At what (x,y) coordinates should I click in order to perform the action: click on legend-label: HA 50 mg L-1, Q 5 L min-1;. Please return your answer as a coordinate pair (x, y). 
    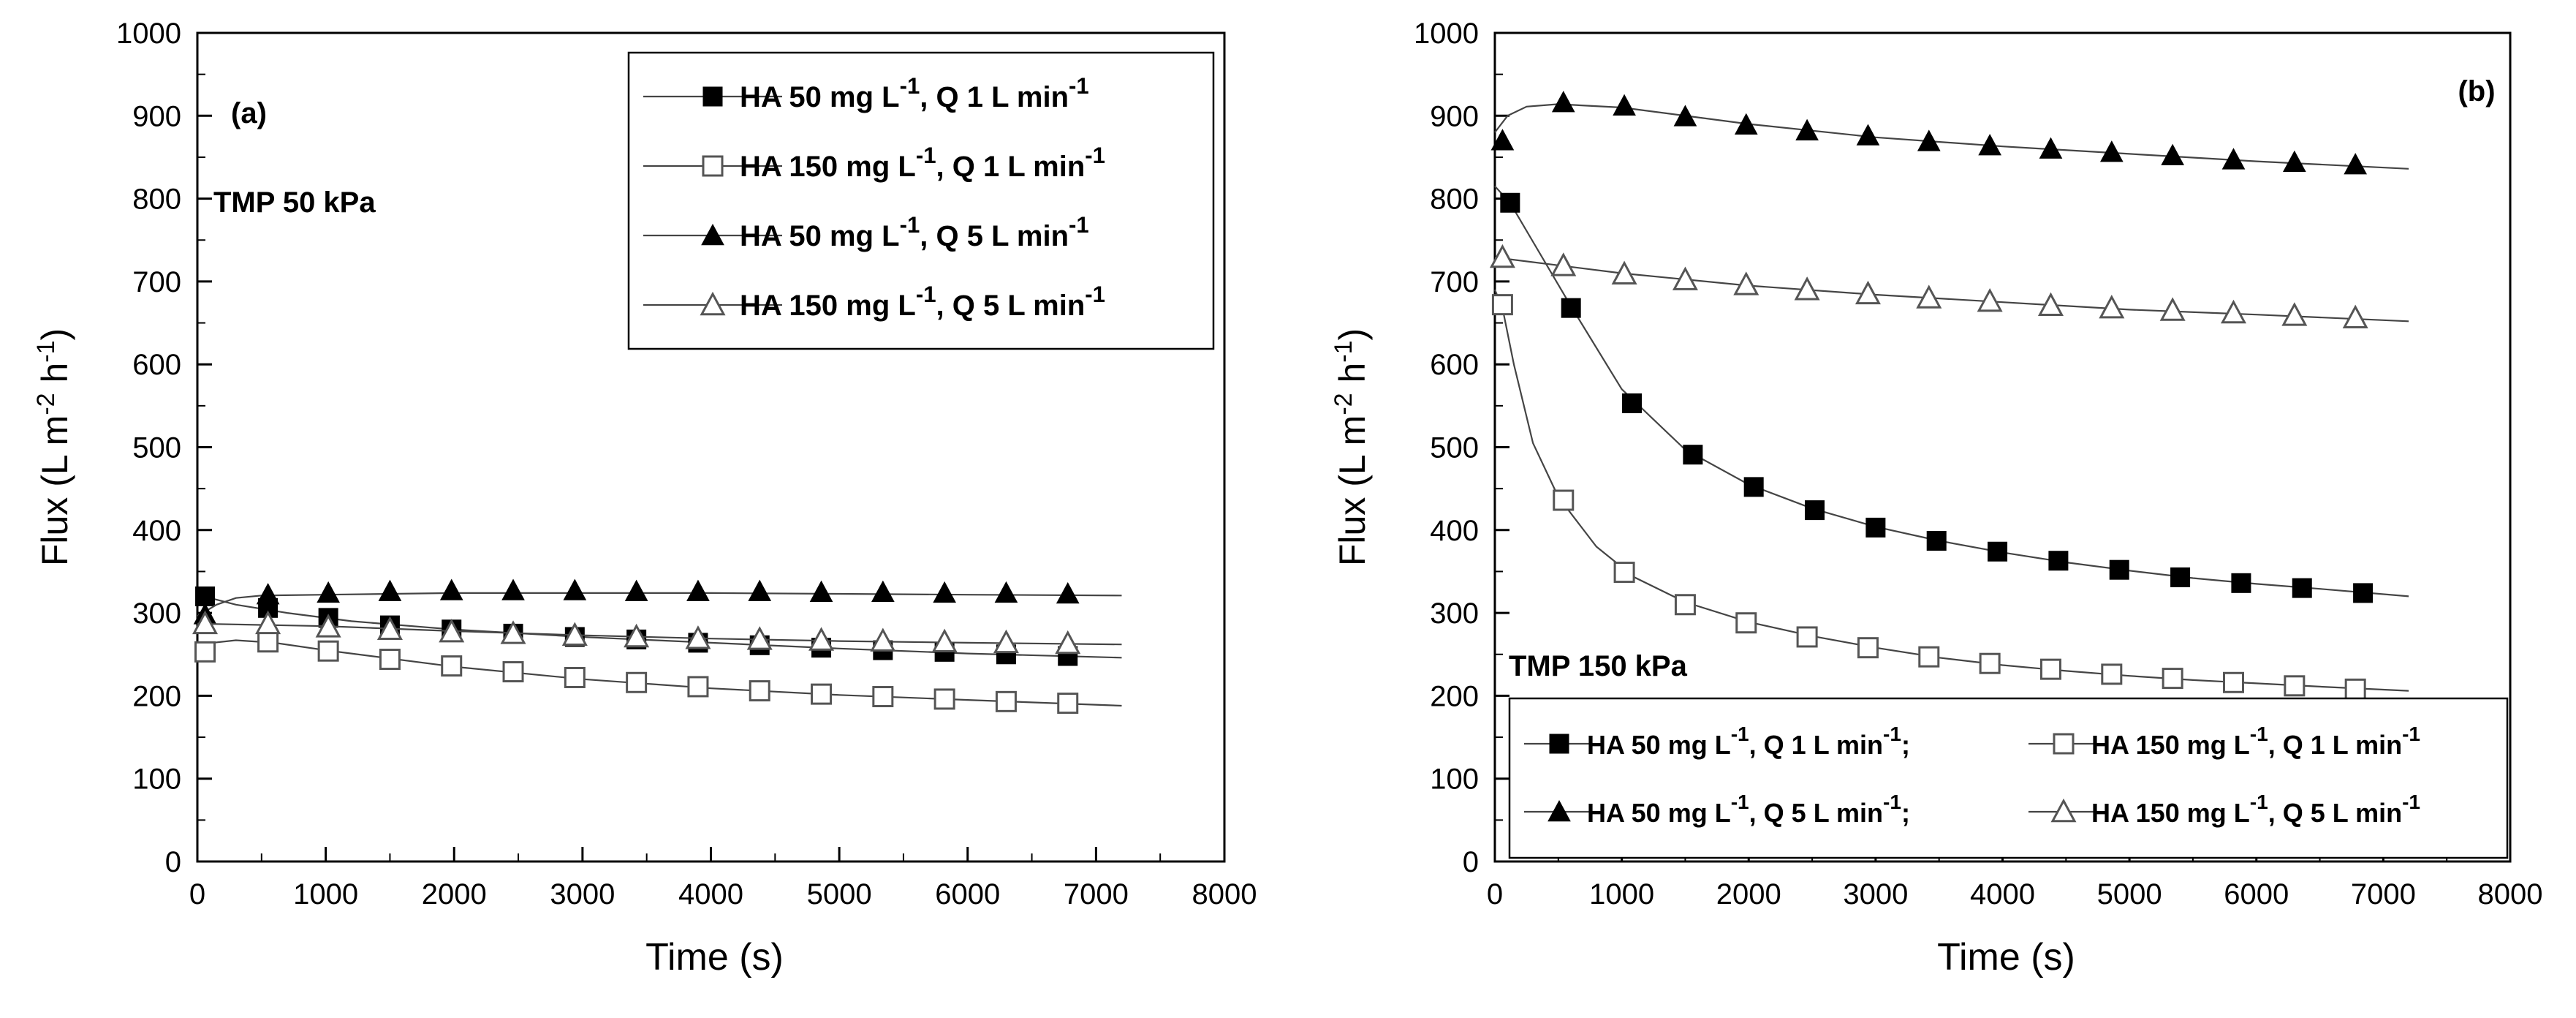
    Looking at the image, I should click on (1748, 809).